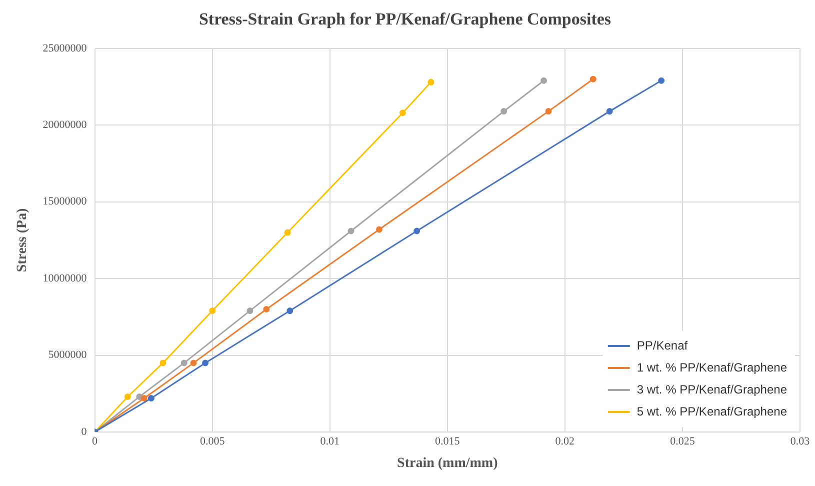 Image resolution: width=815 pixels, height=486 pixels. I want to click on y-tick-label: 10000000, so click(65, 278).